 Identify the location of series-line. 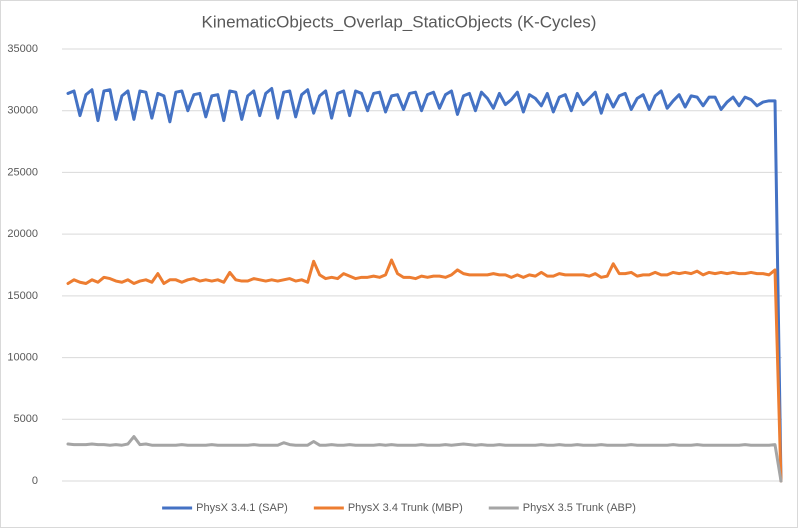
(424, 459).